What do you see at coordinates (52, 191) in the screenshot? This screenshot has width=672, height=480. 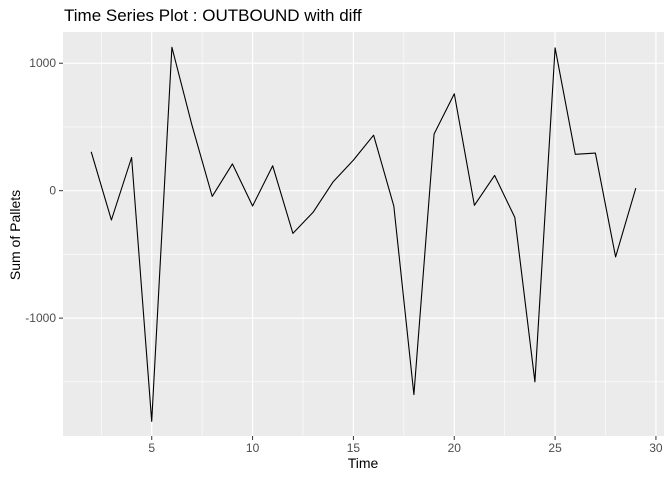 I see `y-tick-label: 0` at bounding box center [52, 191].